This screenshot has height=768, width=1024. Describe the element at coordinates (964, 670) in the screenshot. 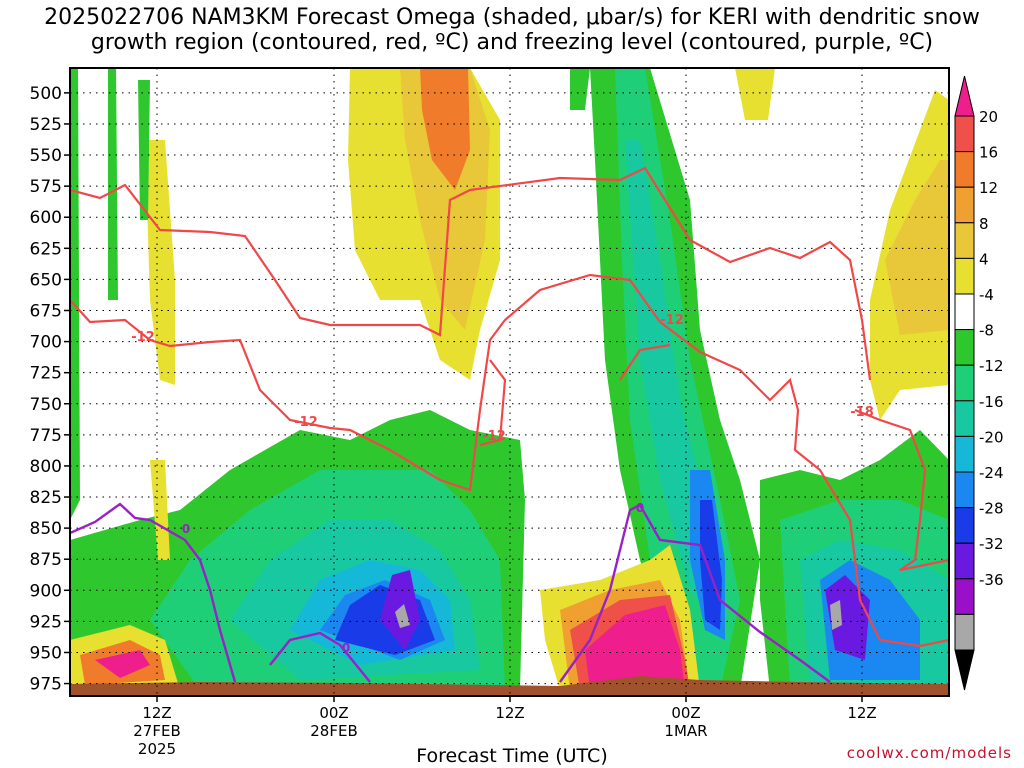

I see `colorbar-bottom-arrow` at that location.